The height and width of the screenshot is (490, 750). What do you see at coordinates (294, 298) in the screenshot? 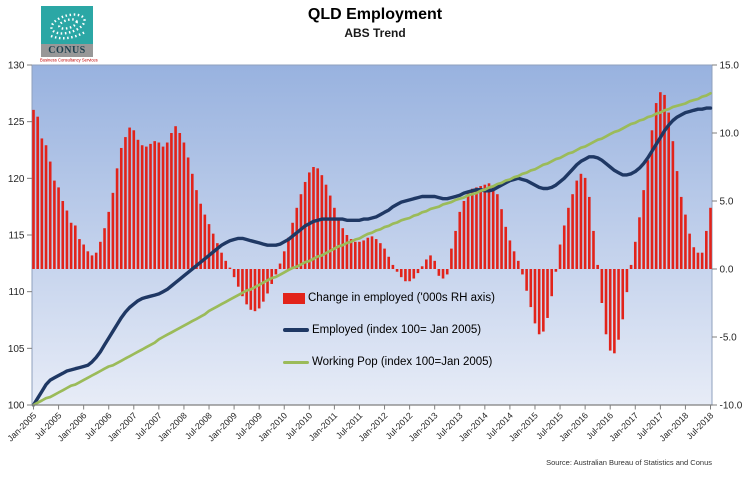
I see `bar-series-swatch` at bounding box center [294, 298].